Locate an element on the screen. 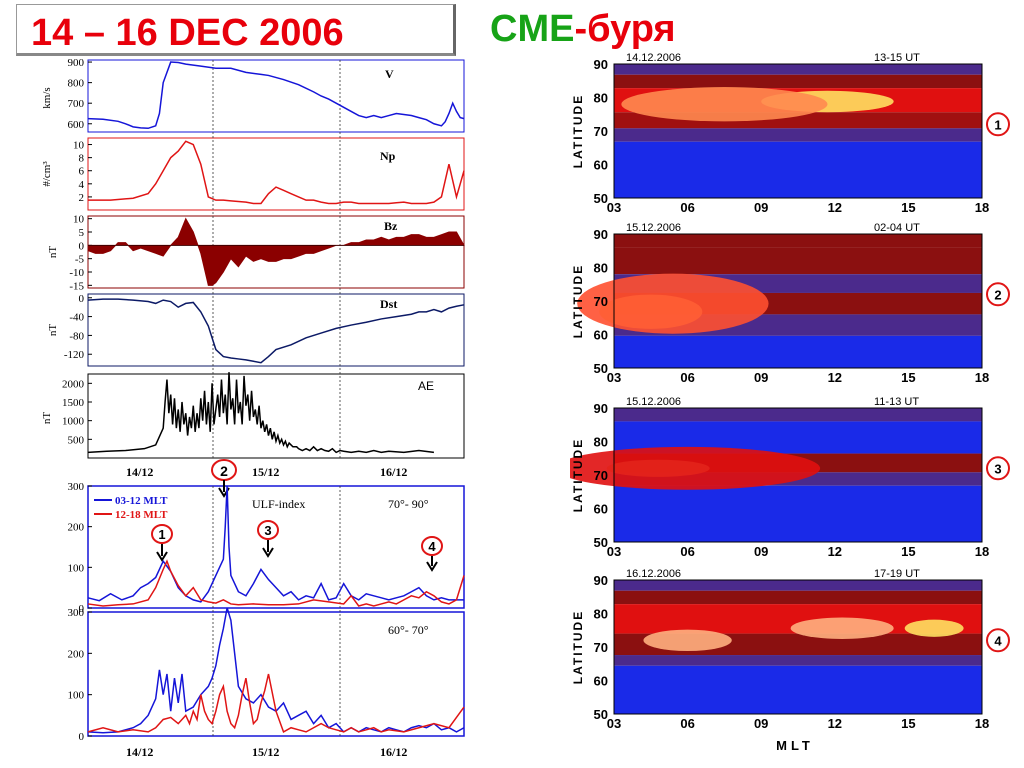  map-date: 16.12.2006 is located at coordinates (653, 574).